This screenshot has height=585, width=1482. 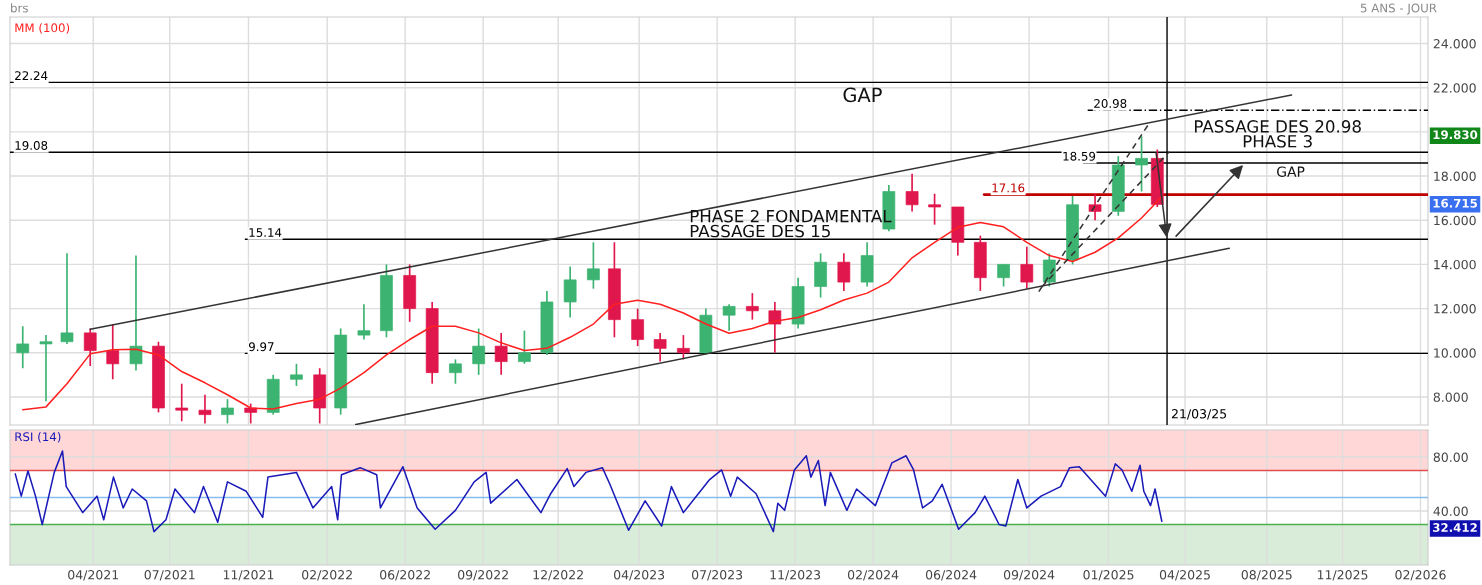 I want to click on y-tick-label: 40.00, so click(x=1450, y=511).